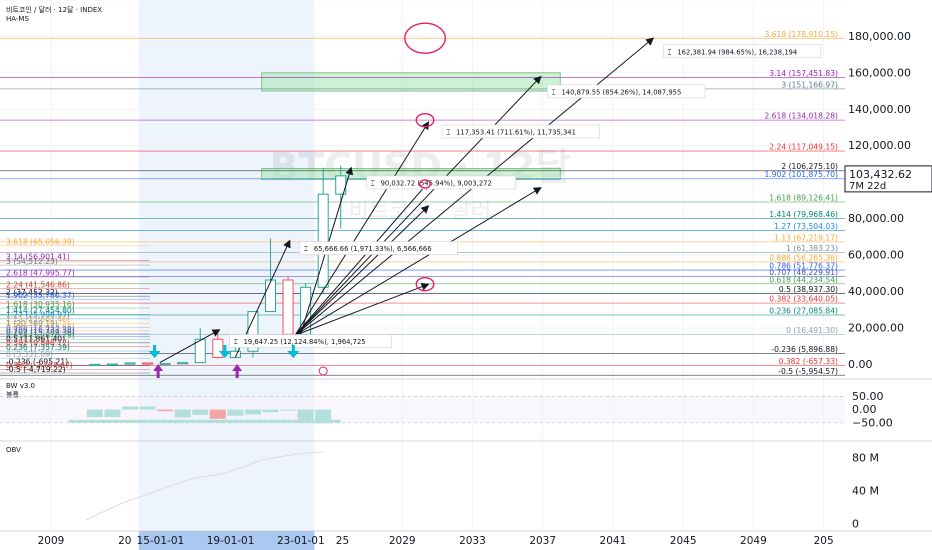 Image resolution: width=932 pixels, height=550 pixels. What do you see at coordinates (204, 486) in the screenshot?
I see `obv-line` at bounding box center [204, 486].